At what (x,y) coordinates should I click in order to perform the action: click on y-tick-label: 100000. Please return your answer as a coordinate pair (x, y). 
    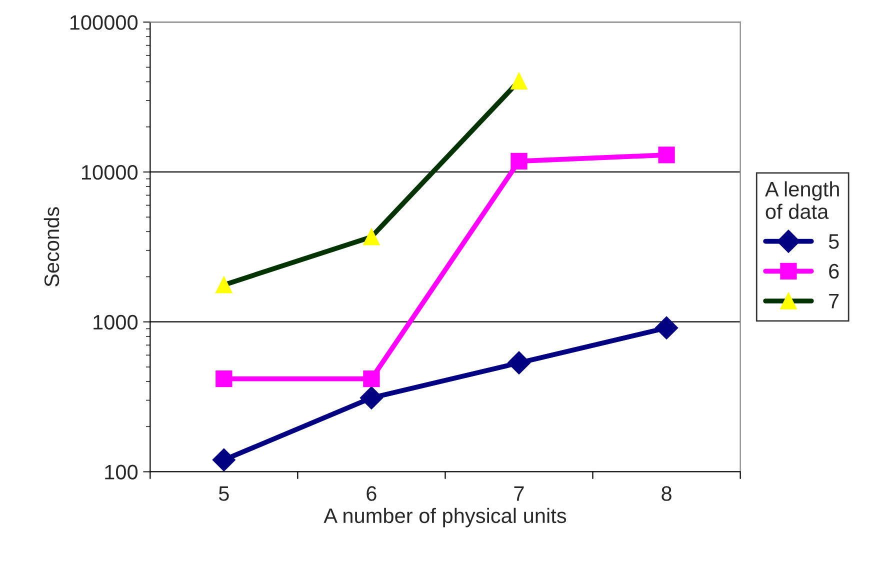
    Looking at the image, I should click on (104, 22).